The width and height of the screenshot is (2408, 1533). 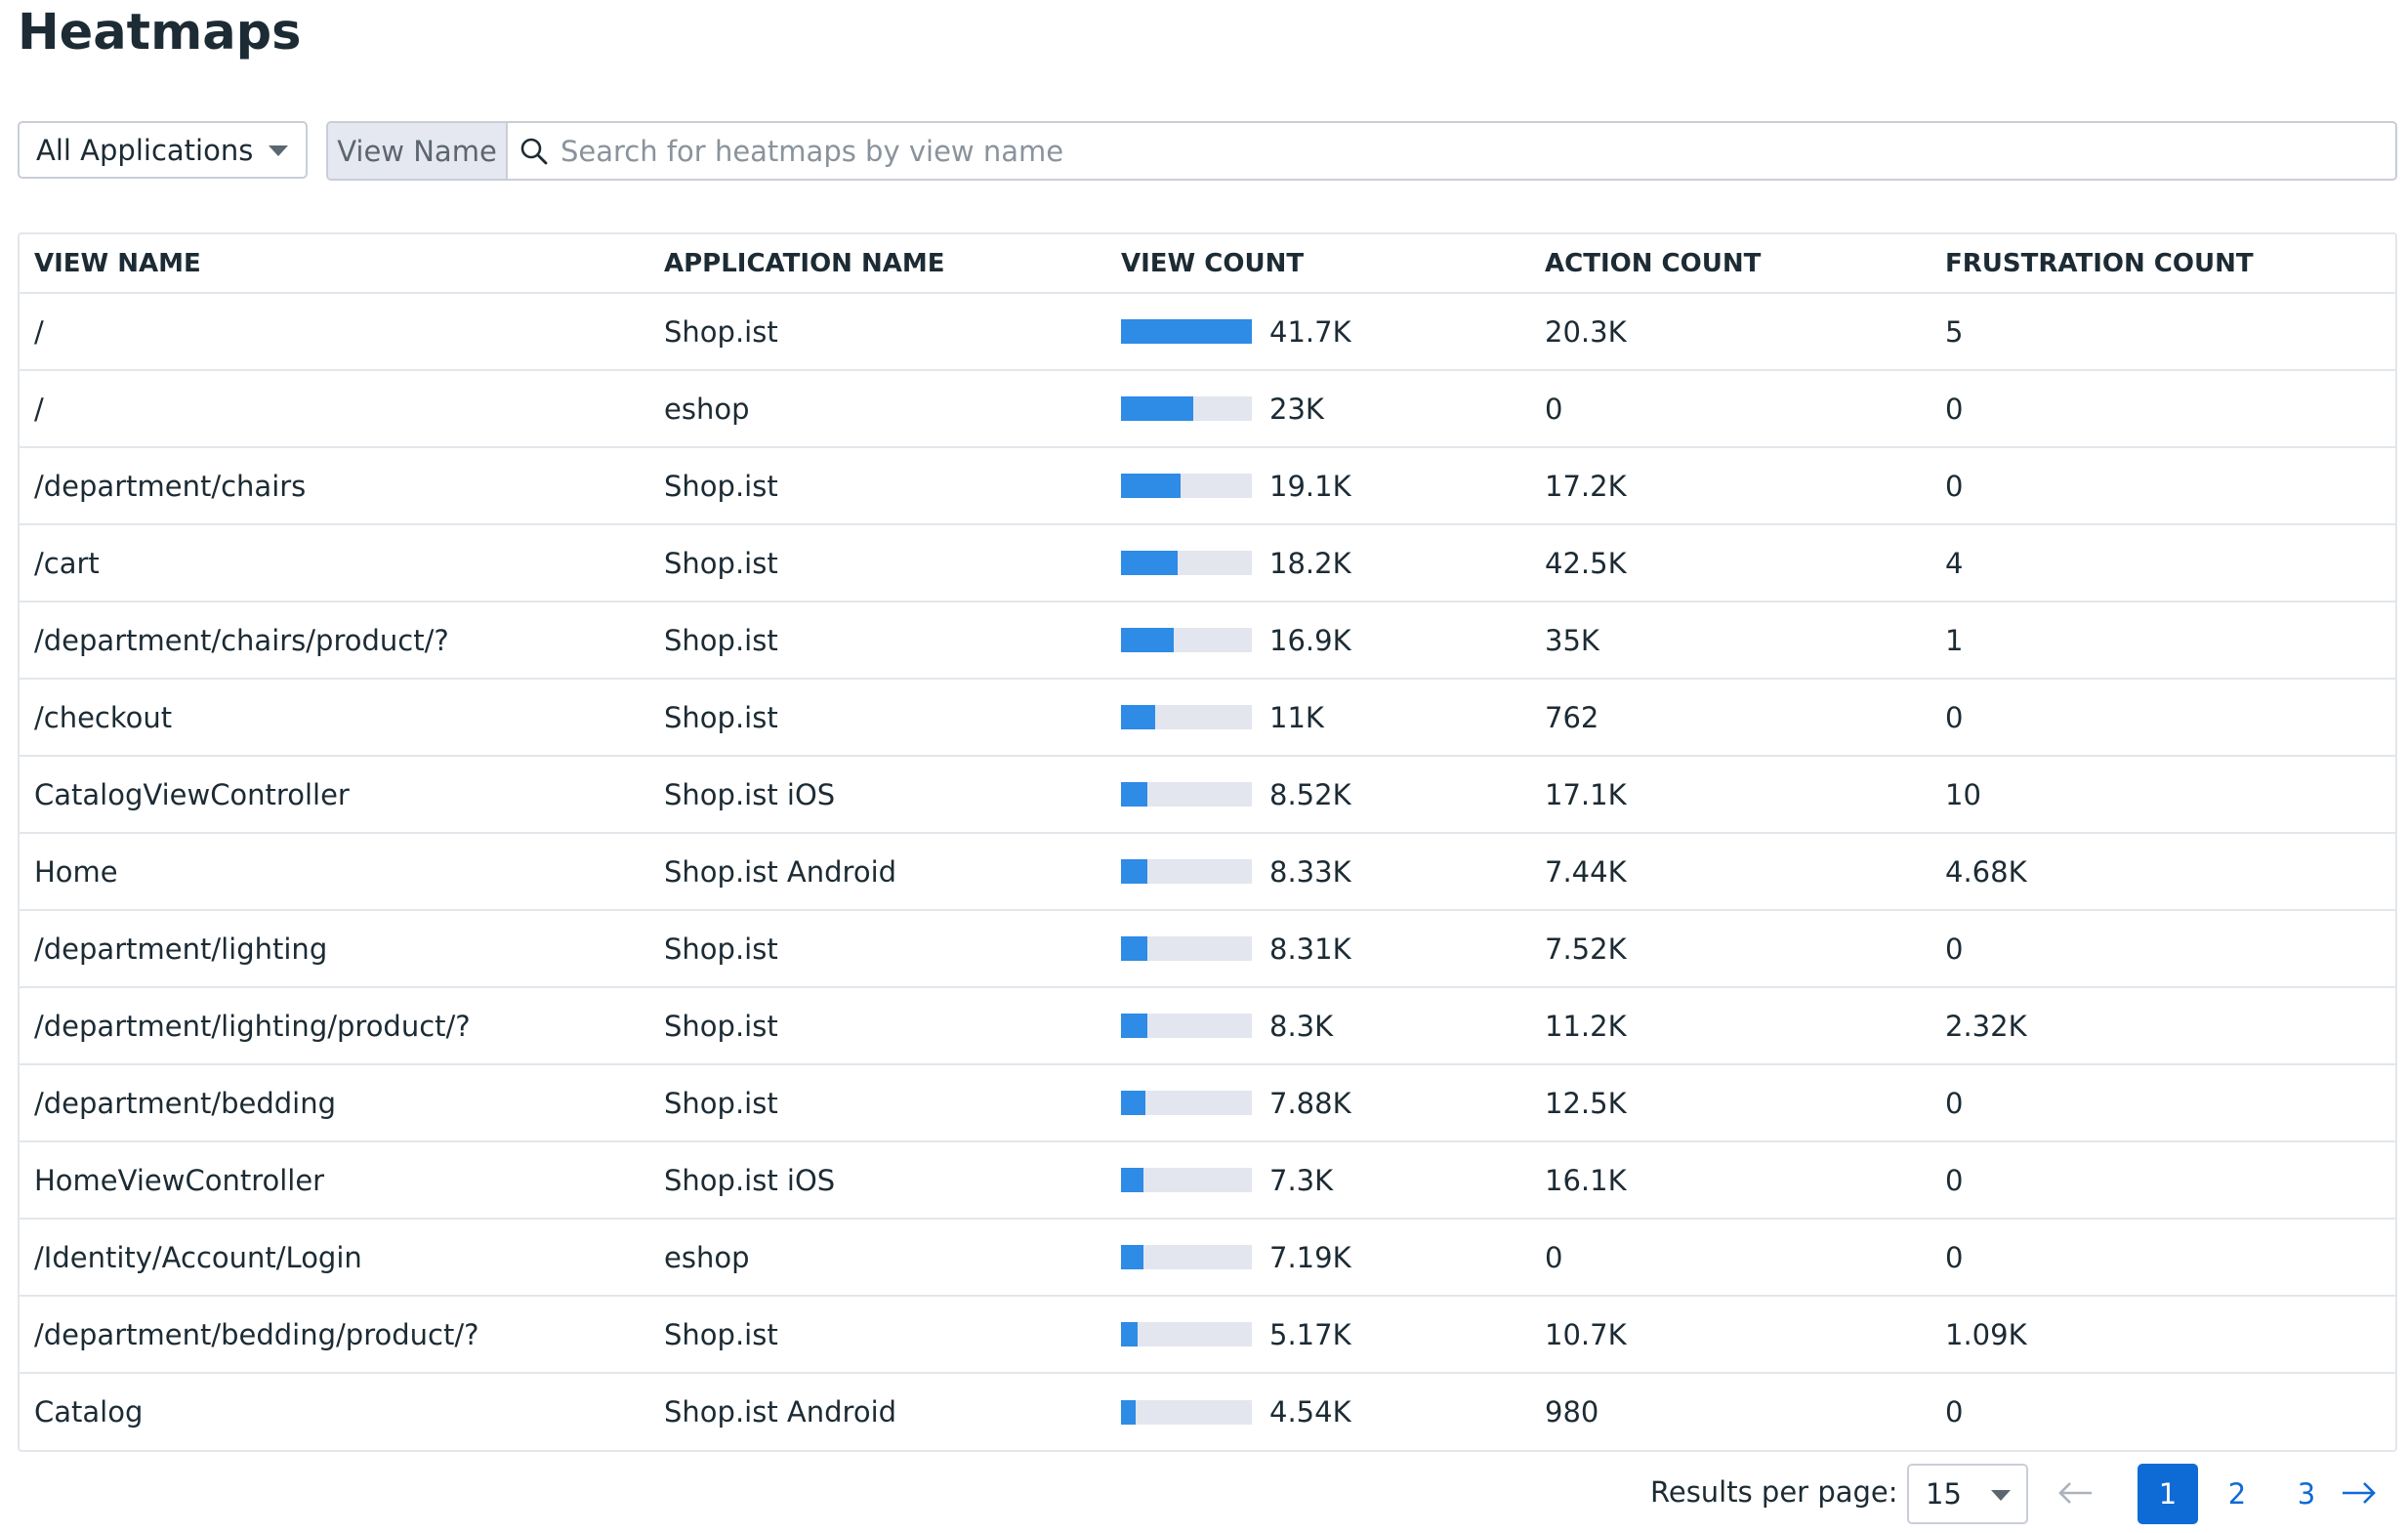 What do you see at coordinates (418, 151) in the screenshot?
I see `search-prefix-label: View Name` at bounding box center [418, 151].